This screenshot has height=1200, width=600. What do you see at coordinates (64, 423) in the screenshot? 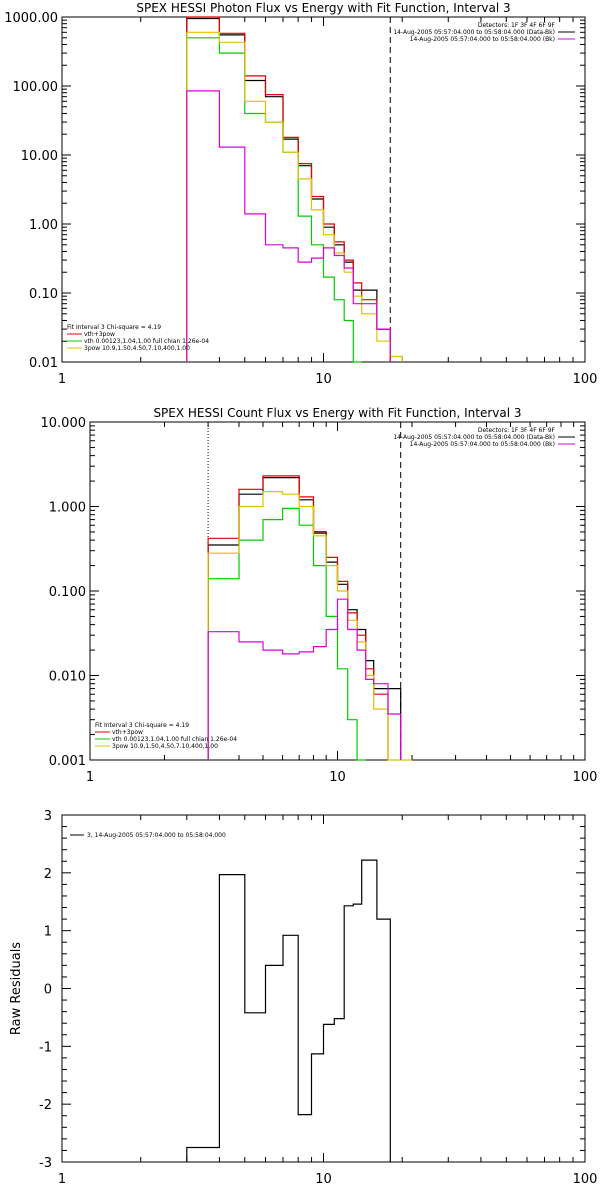
I see `y-tick-label: 10.000` at bounding box center [64, 423].